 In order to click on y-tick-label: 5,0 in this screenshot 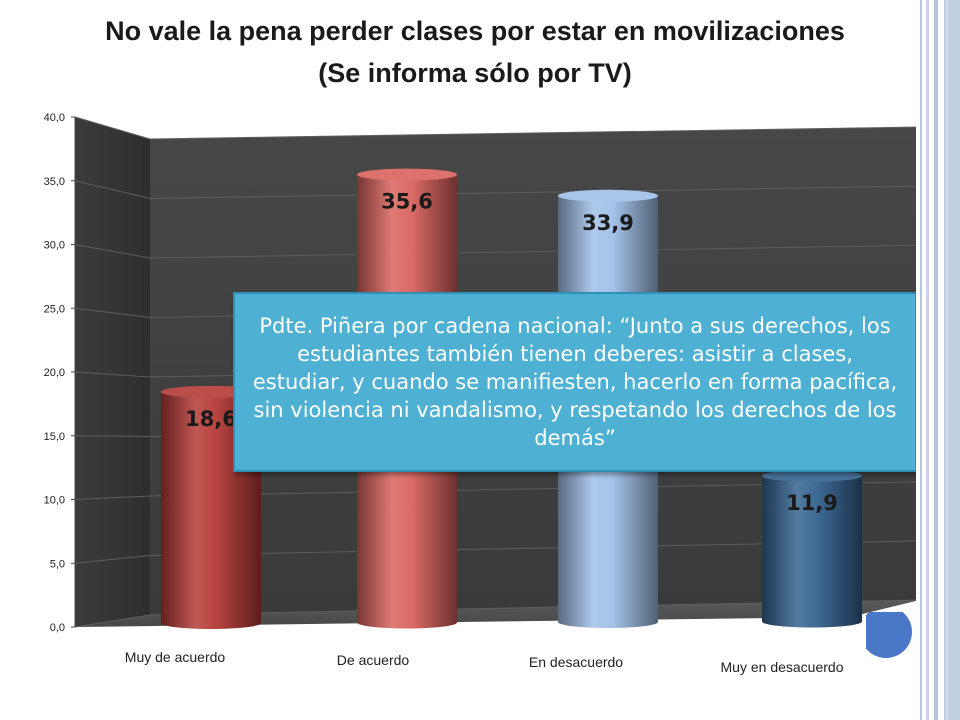, I will do `click(57, 564)`.